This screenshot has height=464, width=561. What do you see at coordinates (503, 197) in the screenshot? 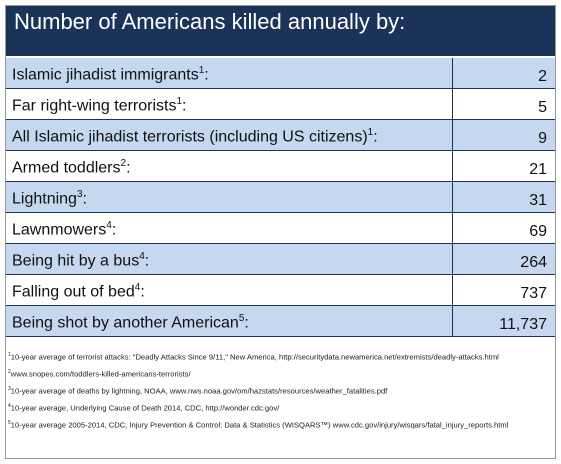
I see `row-value: 31` at bounding box center [503, 197].